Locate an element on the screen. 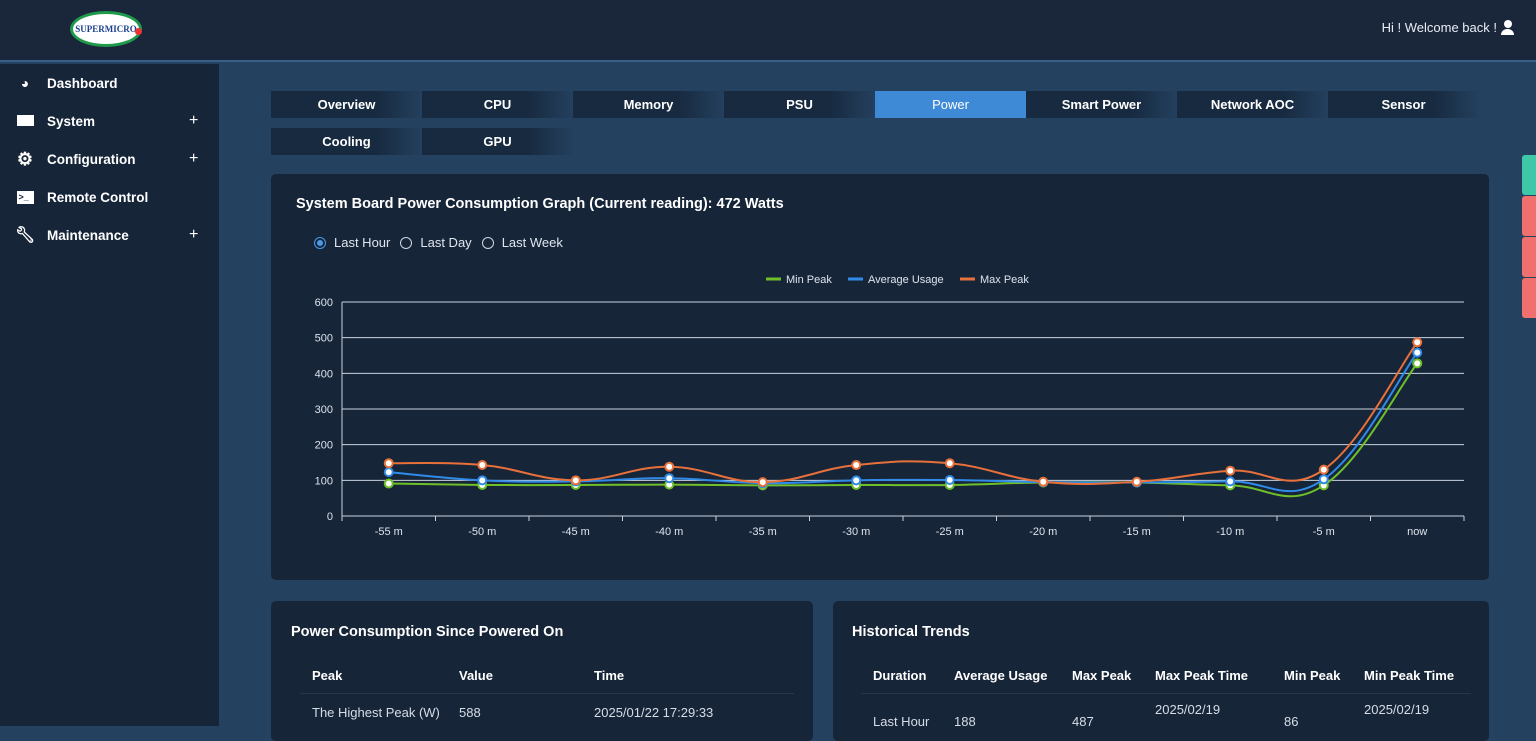 The image size is (1536, 741). card-title: Power Consumption Since Powered On is located at coordinates (427, 632).